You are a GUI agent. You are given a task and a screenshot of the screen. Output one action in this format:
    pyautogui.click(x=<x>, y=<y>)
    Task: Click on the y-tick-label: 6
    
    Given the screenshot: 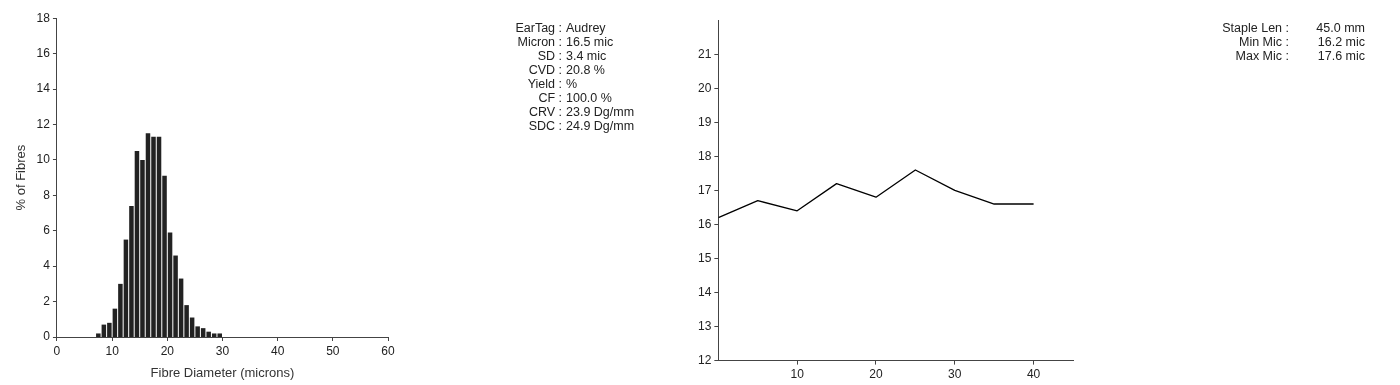 What is the action you would take?
    pyautogui.click(x=47, y=230)
    